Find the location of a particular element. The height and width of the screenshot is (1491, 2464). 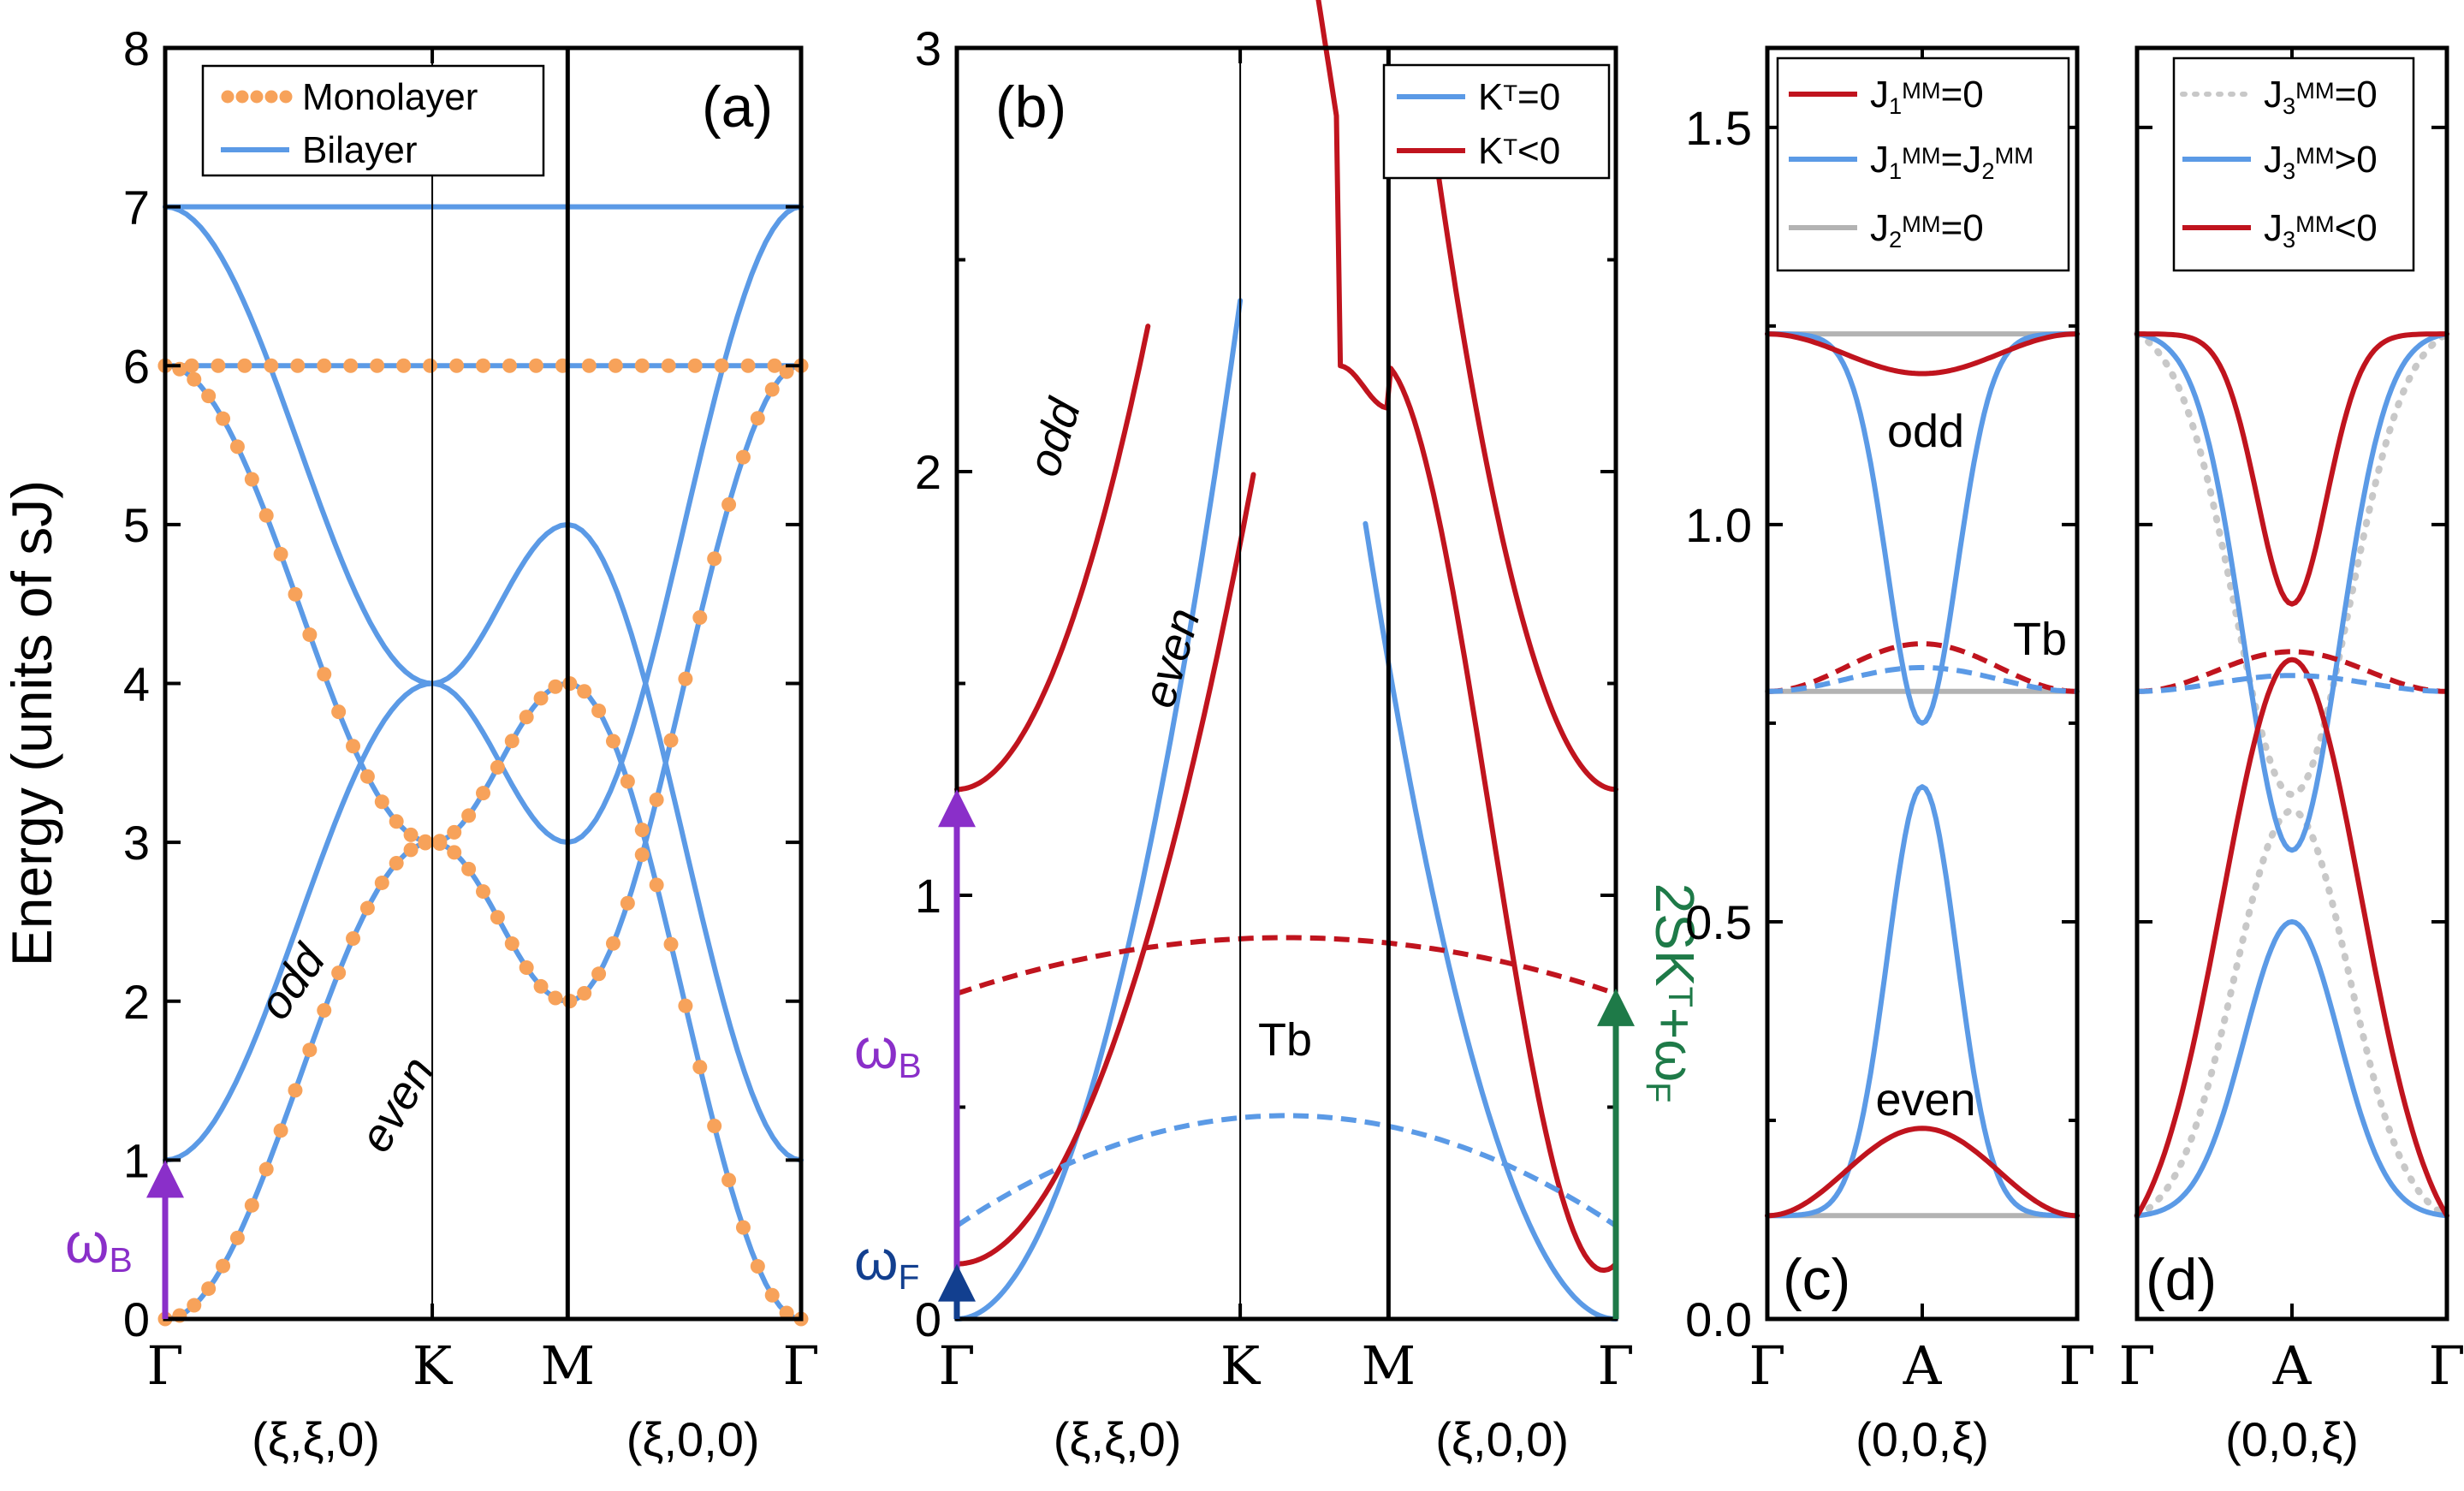

y-tick-a-label: 0 is located at coordinates (136, 1319).